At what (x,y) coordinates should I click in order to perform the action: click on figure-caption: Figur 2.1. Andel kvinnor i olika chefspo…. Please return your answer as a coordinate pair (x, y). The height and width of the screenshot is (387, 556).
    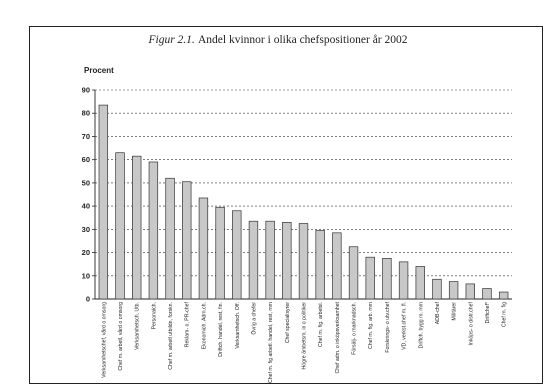
    Looking at the image, I should click on (278, 40).